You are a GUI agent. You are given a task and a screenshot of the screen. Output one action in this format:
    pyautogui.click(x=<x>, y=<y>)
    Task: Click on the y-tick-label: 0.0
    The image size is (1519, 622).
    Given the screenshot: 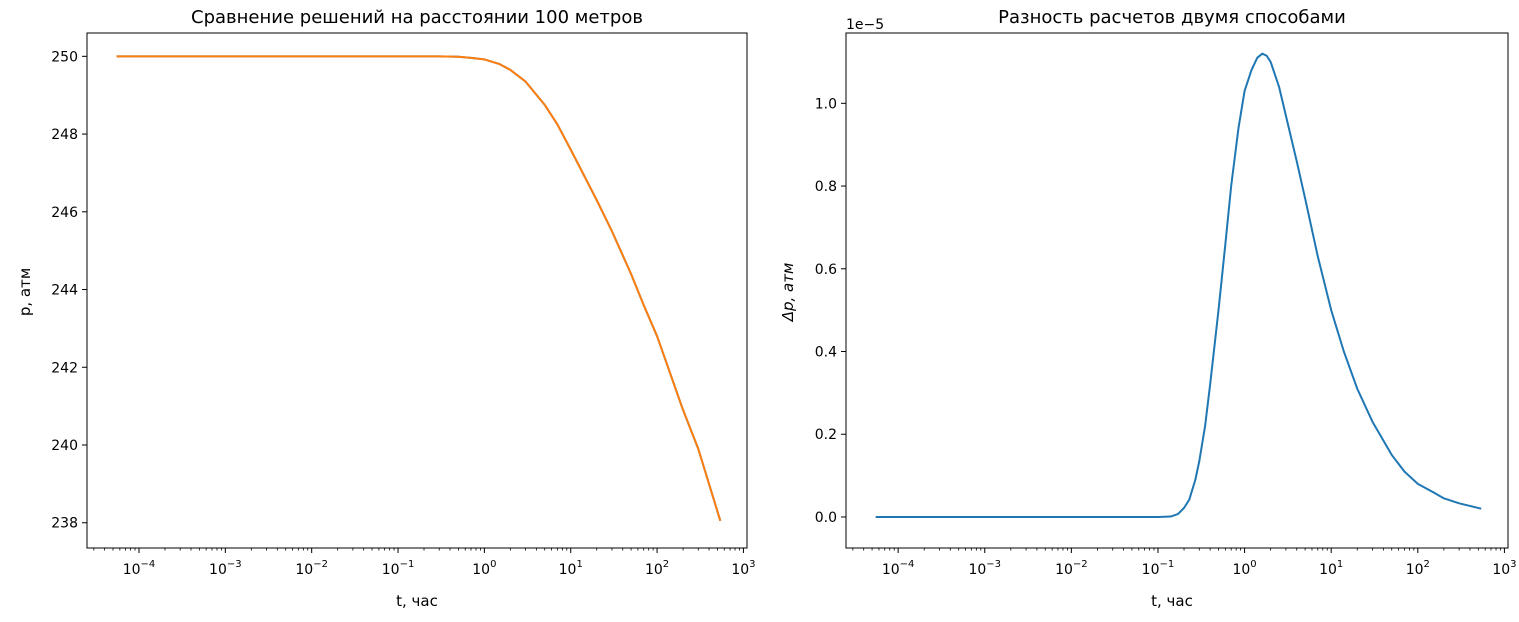 What is the action you would take?
    pyautogui.click(x=826, y=518)
    